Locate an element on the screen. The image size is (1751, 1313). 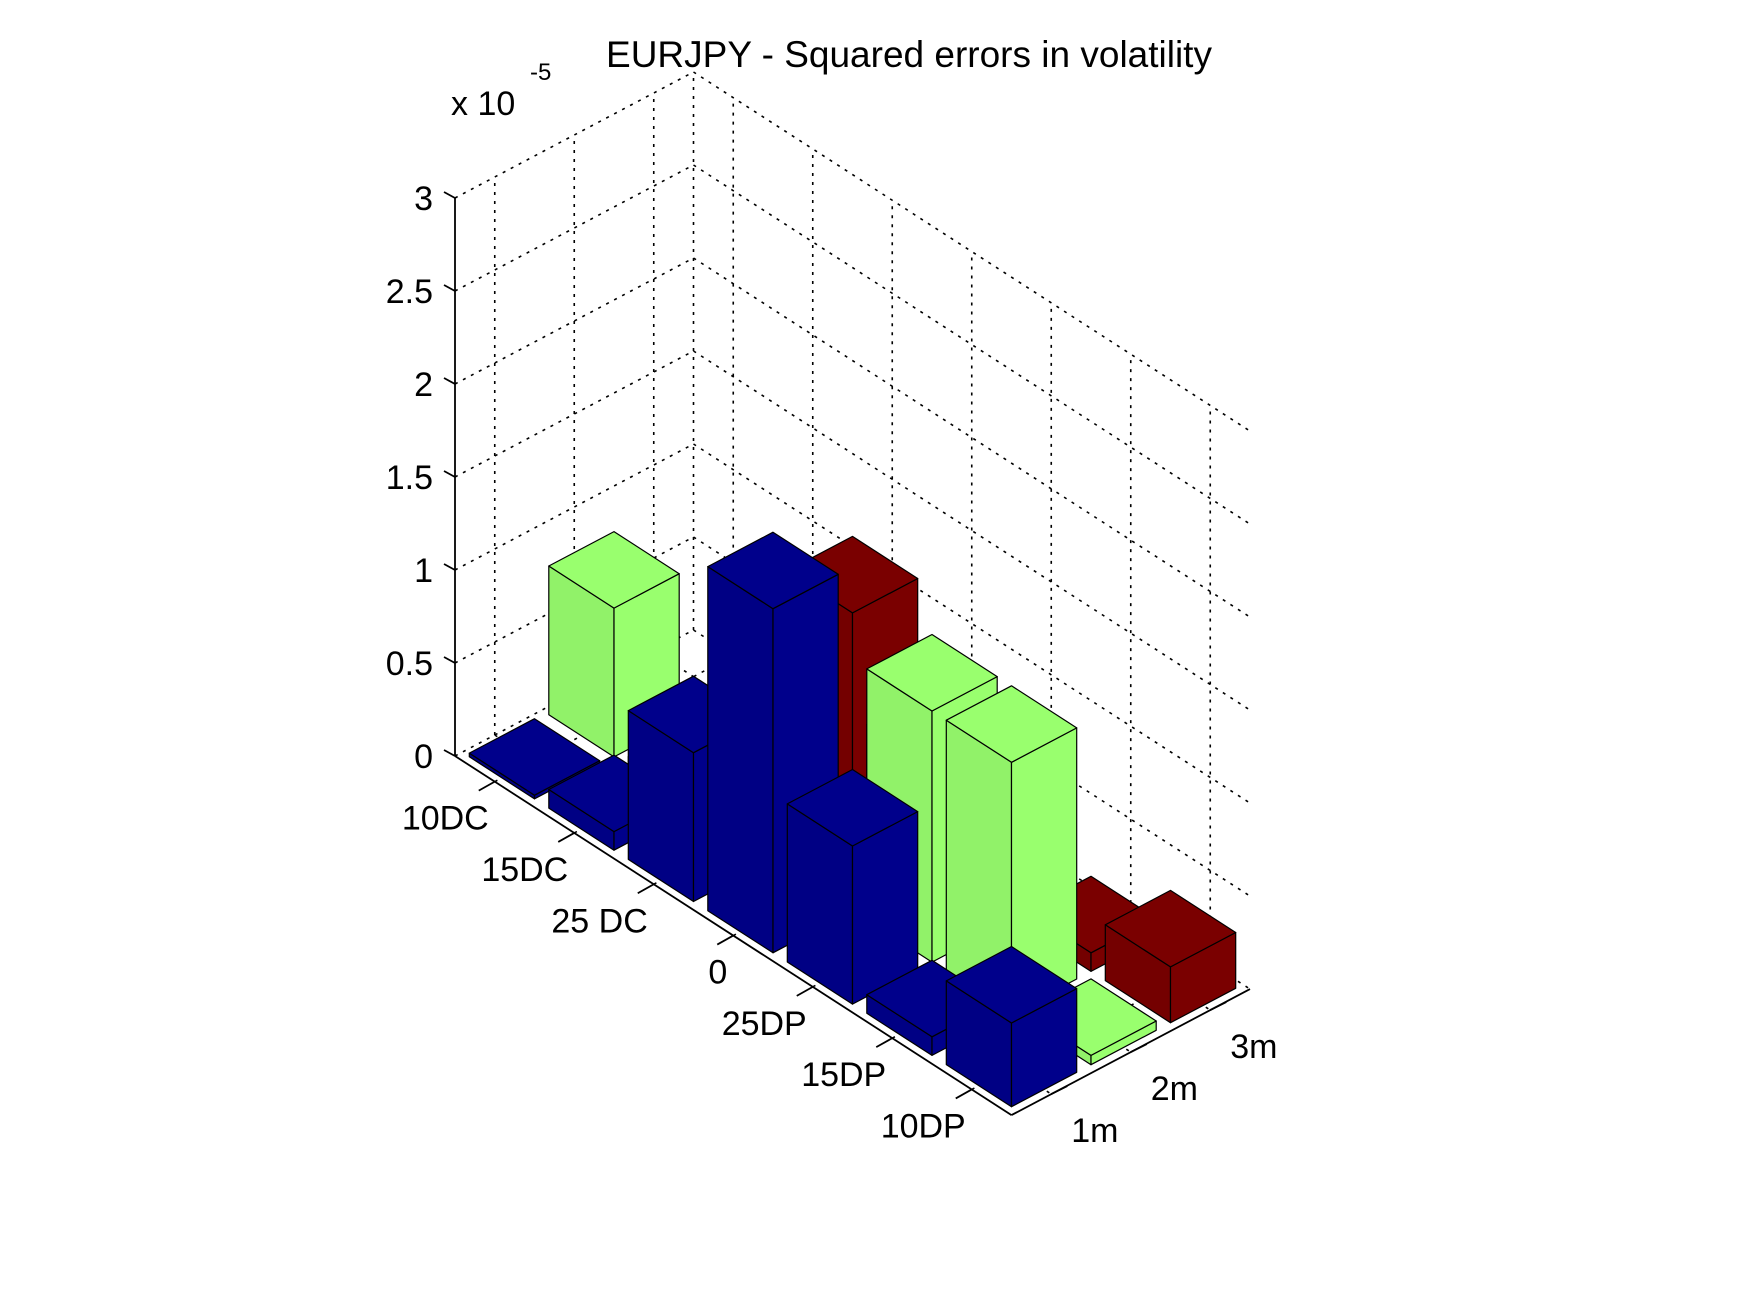
bar-1m-10DP is located at coordinates (1011, 1026).